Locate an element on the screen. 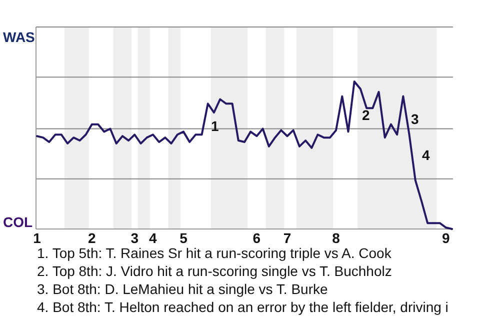  x-tick-label: 8 is located at coordinates (336, 238).